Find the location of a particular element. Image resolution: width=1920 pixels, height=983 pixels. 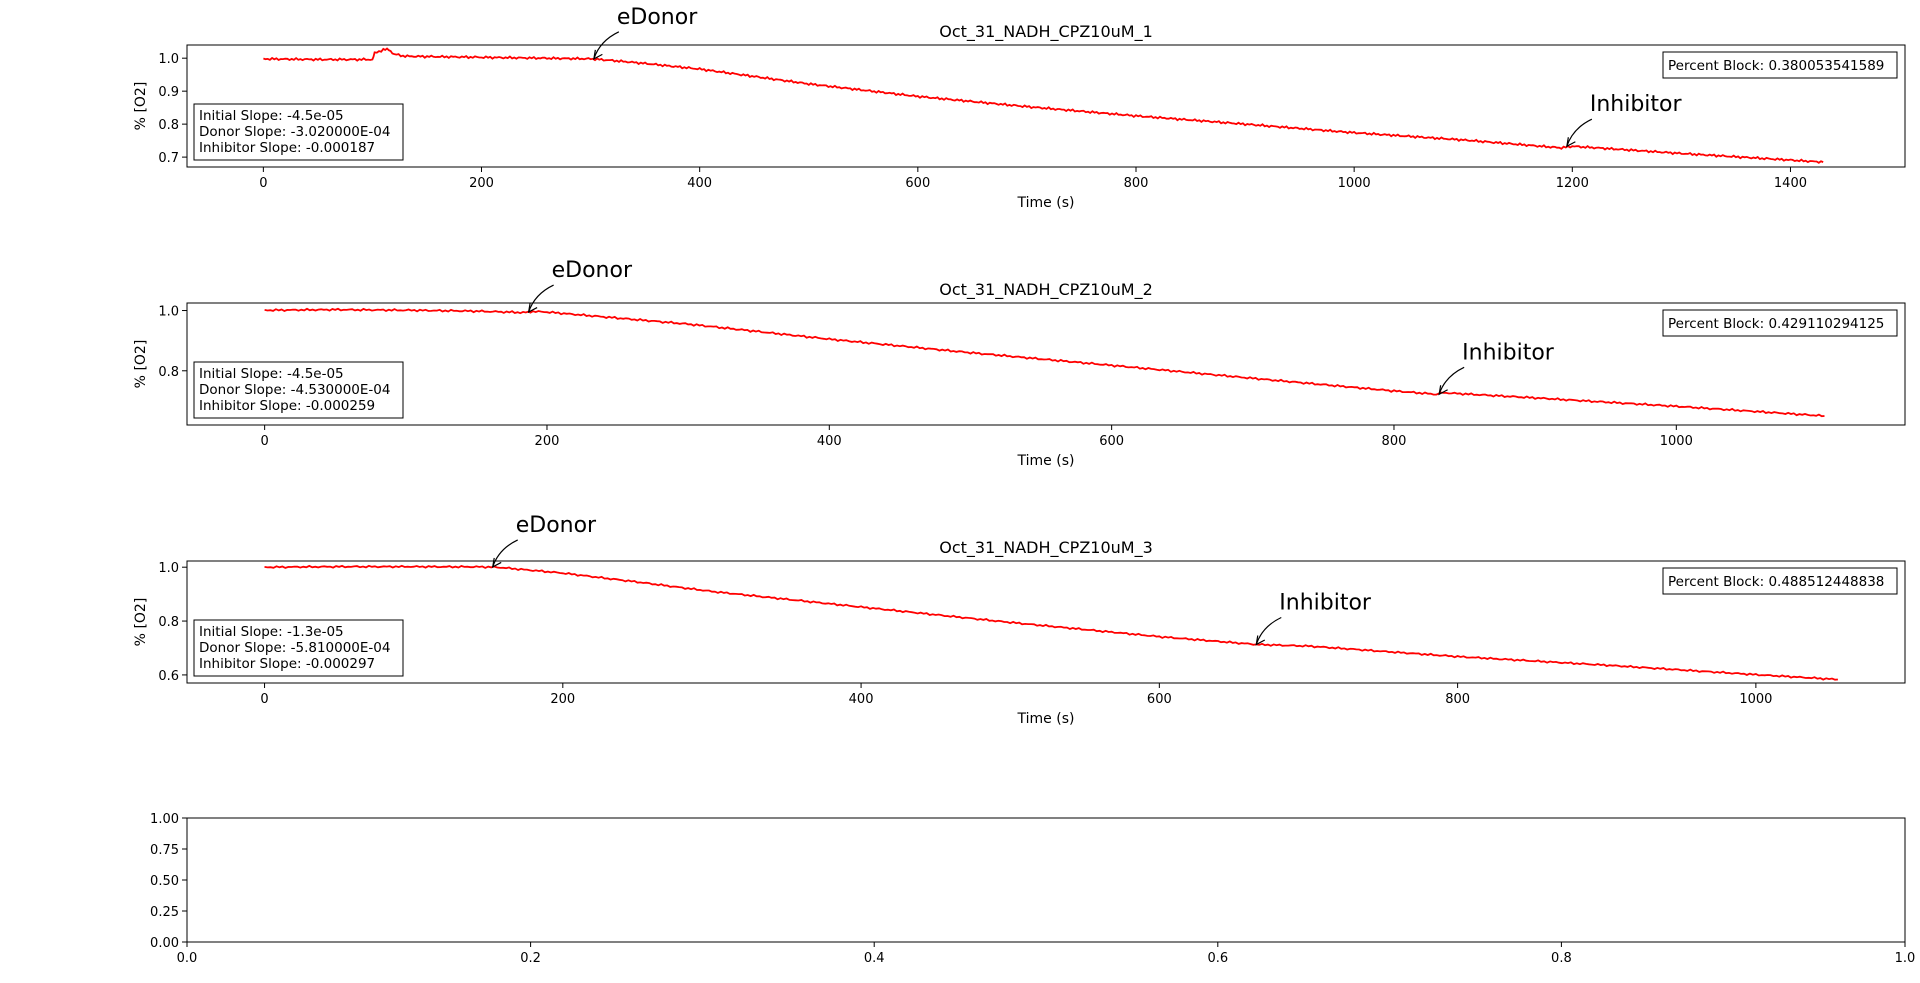

x-tick-label: 1.0 is located at coordinates (1905, 958).